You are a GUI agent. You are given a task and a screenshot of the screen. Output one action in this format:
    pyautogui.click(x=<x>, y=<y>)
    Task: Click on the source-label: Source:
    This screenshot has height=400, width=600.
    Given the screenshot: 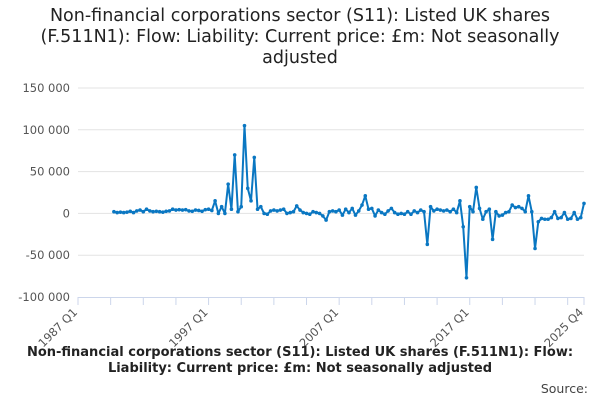 What is the action you would take?
    pyautogui.click(x=564, y=388)
    